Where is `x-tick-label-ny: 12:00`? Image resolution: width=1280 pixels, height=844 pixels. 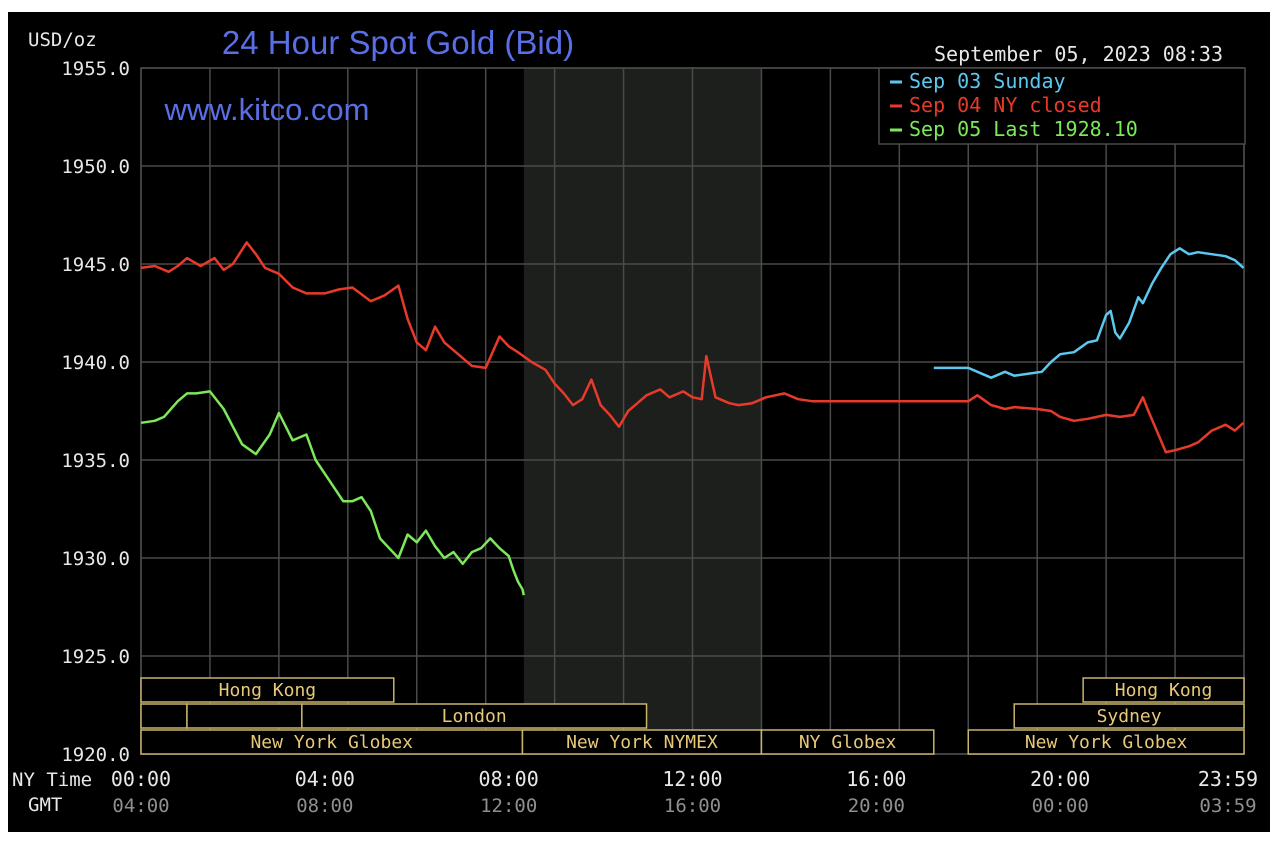 x-tick-label-ny: 12:00 is located at coordinates (692, 779).